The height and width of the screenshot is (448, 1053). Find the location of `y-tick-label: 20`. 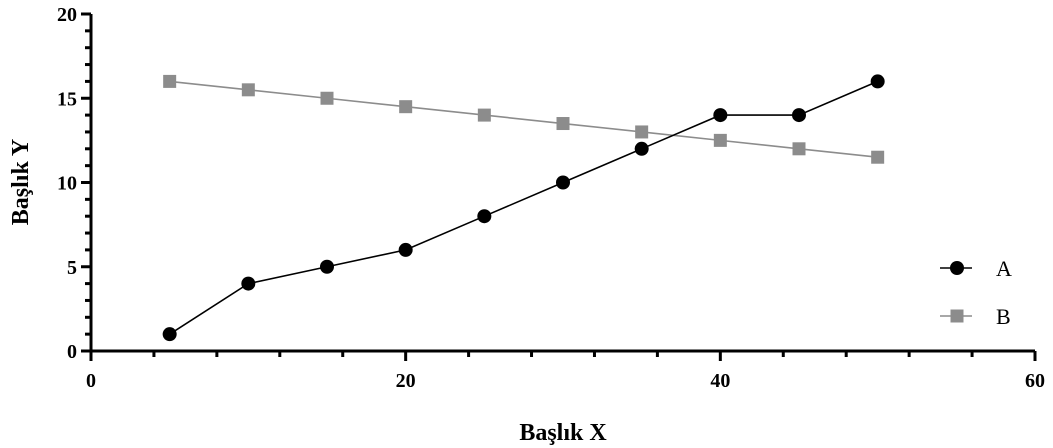

y-tick-label: 20 is located at coordinates (67, 15).